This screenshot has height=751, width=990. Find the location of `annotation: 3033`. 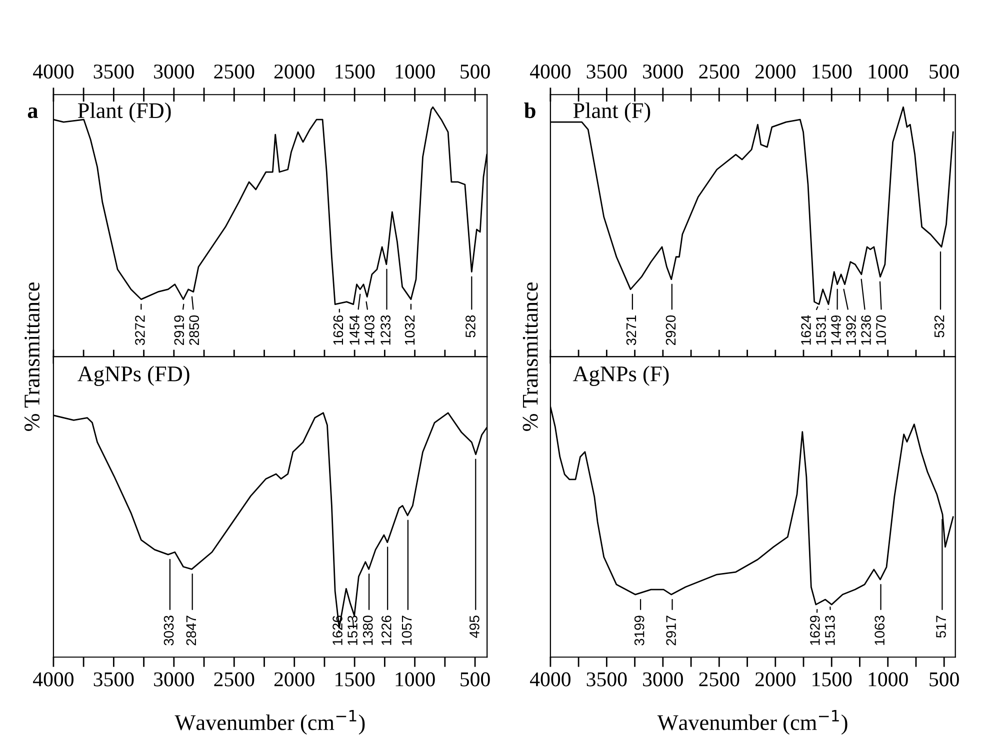

annotation: 3033 is located at coordinates (169, 631).